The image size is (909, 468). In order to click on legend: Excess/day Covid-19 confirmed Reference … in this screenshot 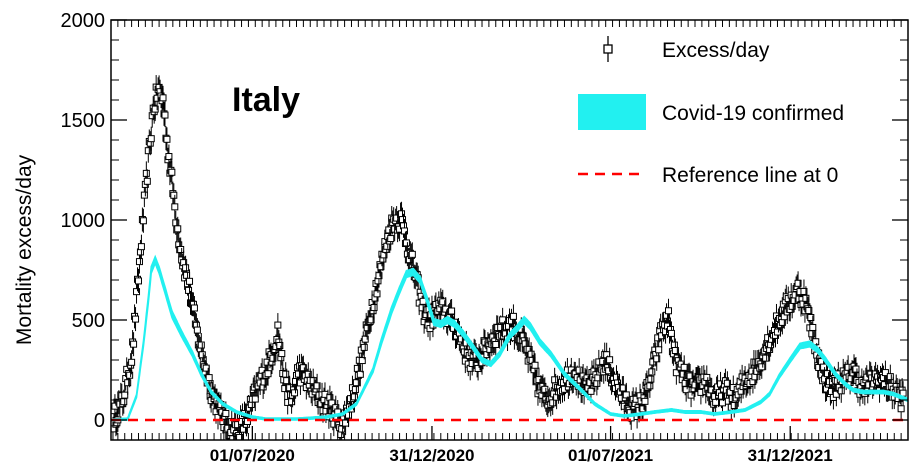, I will do `click(711, 111)`.